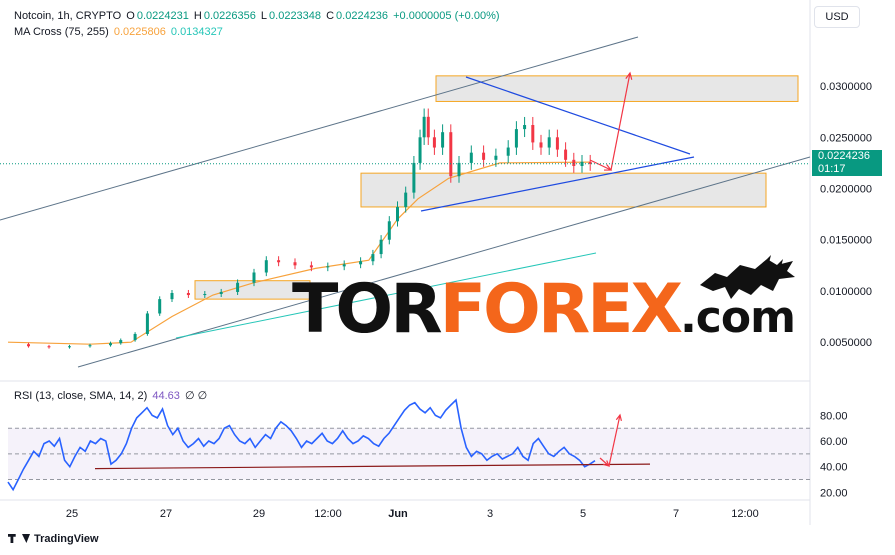 Image resolution: width=895 pixels, height=555 pixels. I want to click on forecast-arrow-down, so click(600, 165).